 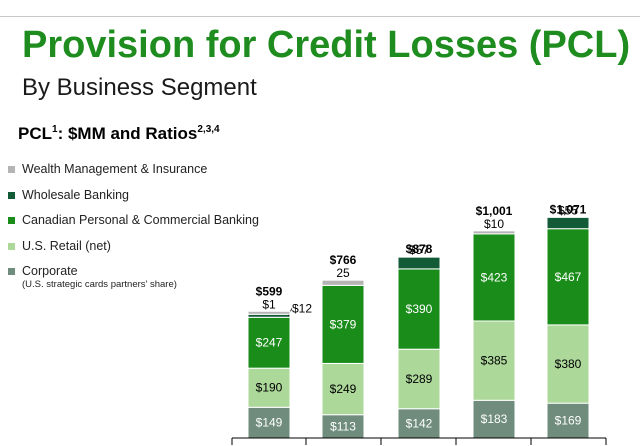 What do you see at coordinates (419, 379) in the screenshot?
I see `bar-value-label: $289` at bounding box center [419, 379].